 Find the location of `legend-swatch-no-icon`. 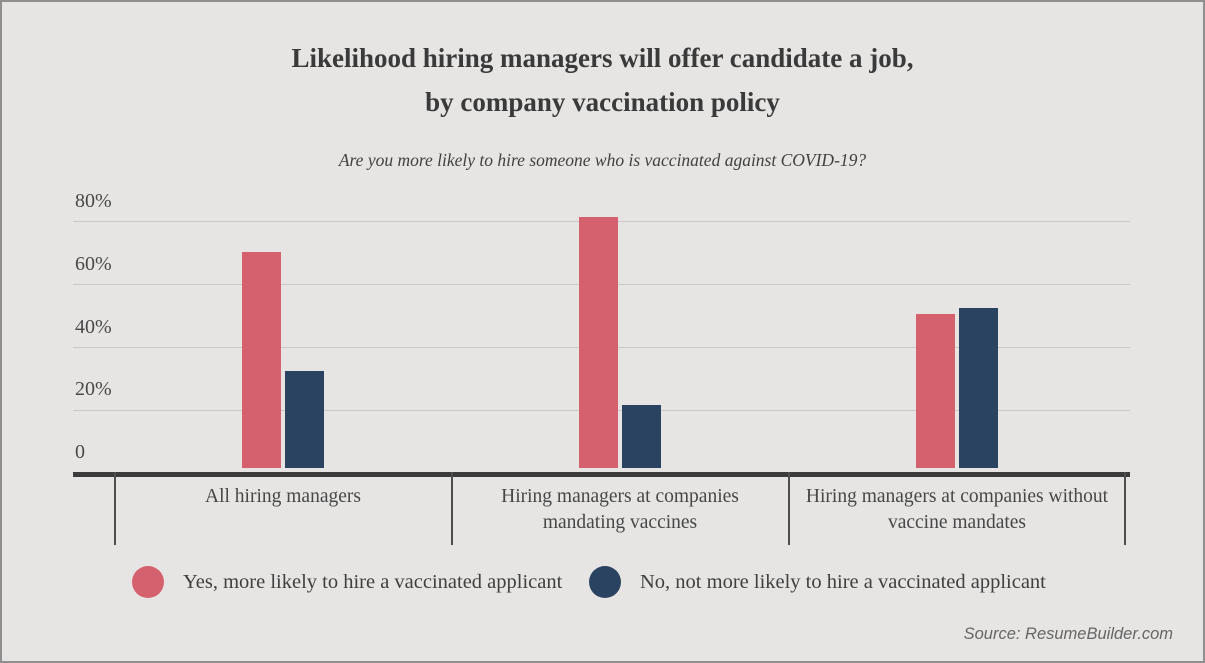

legend-swatch-no-icon is located at coordinates (605, 582).